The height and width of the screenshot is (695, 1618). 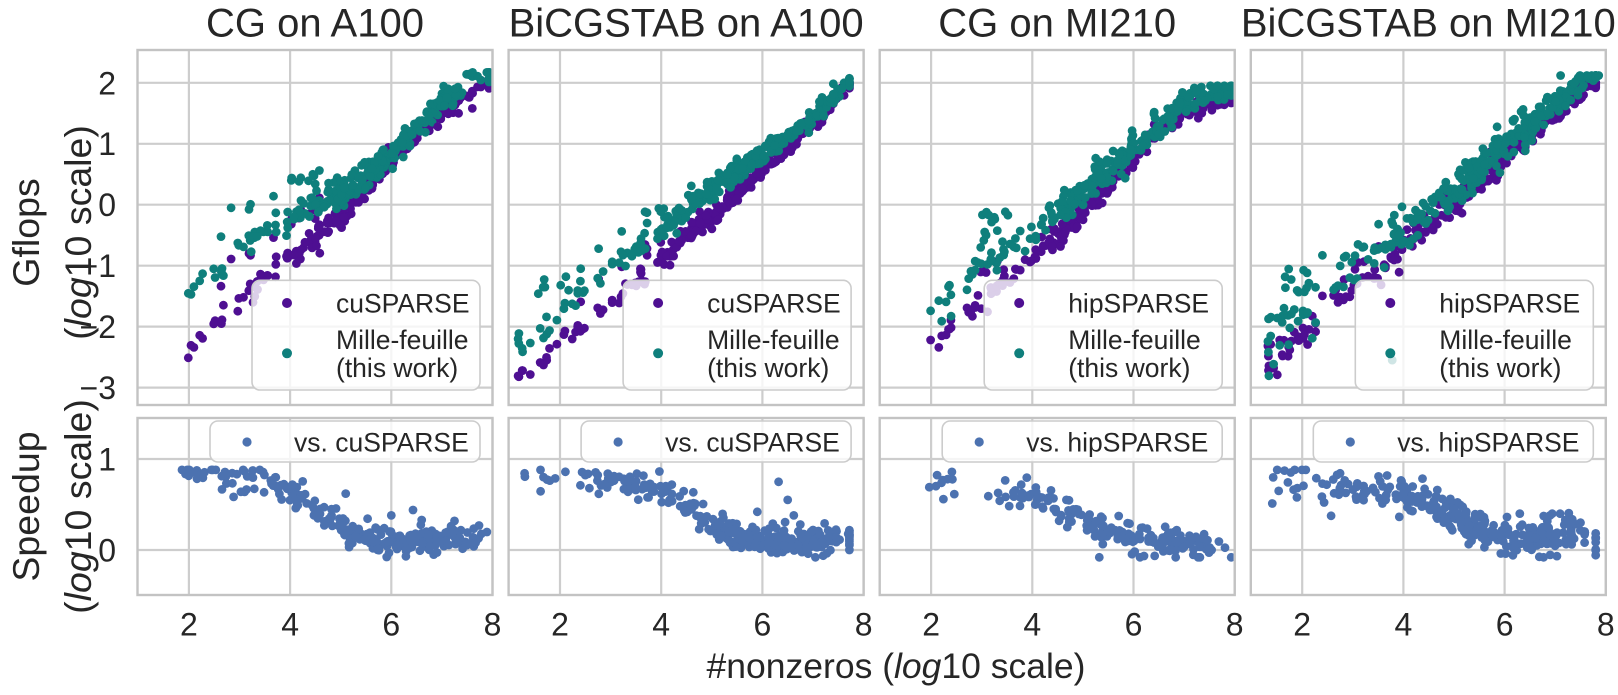 What do you see at coordinates (1428, 24) in the screenshot?
I see `svg-text: BiCGSTAB on MI210` at bounding box center [1428, 24].